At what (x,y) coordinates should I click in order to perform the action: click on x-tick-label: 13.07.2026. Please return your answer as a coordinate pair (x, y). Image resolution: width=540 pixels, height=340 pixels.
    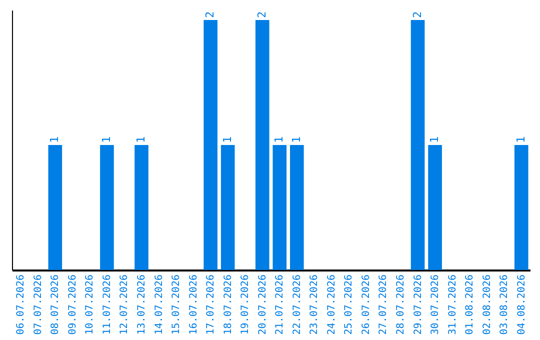
    Looking at the image, I should click on (142, 304).